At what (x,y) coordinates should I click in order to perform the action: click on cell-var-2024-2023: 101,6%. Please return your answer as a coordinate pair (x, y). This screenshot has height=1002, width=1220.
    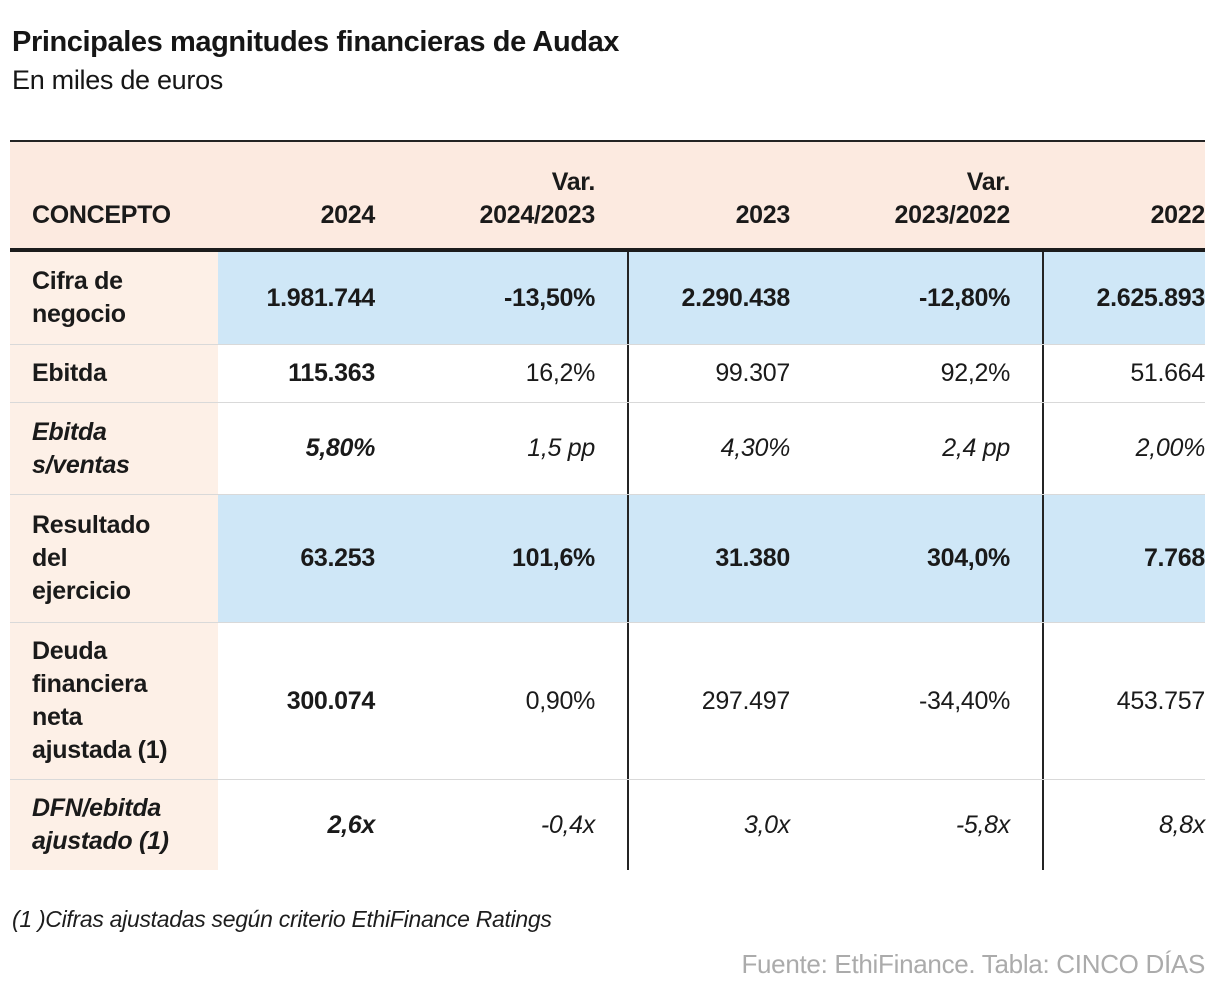
    Looking at the image, I should click on (501, 558).